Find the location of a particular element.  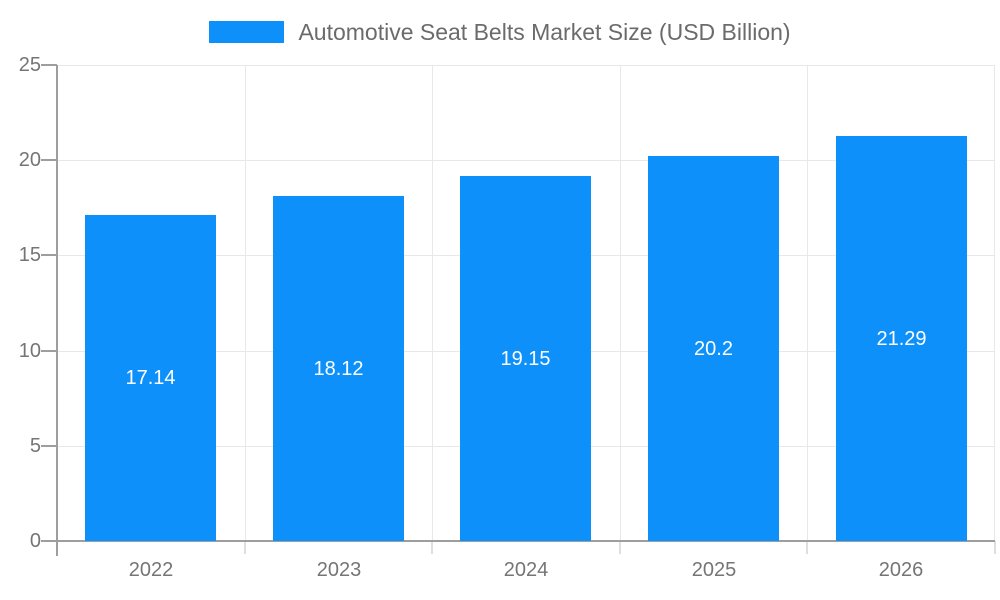

bar-value-label: 19.15 is located at coordinates (525, 359).